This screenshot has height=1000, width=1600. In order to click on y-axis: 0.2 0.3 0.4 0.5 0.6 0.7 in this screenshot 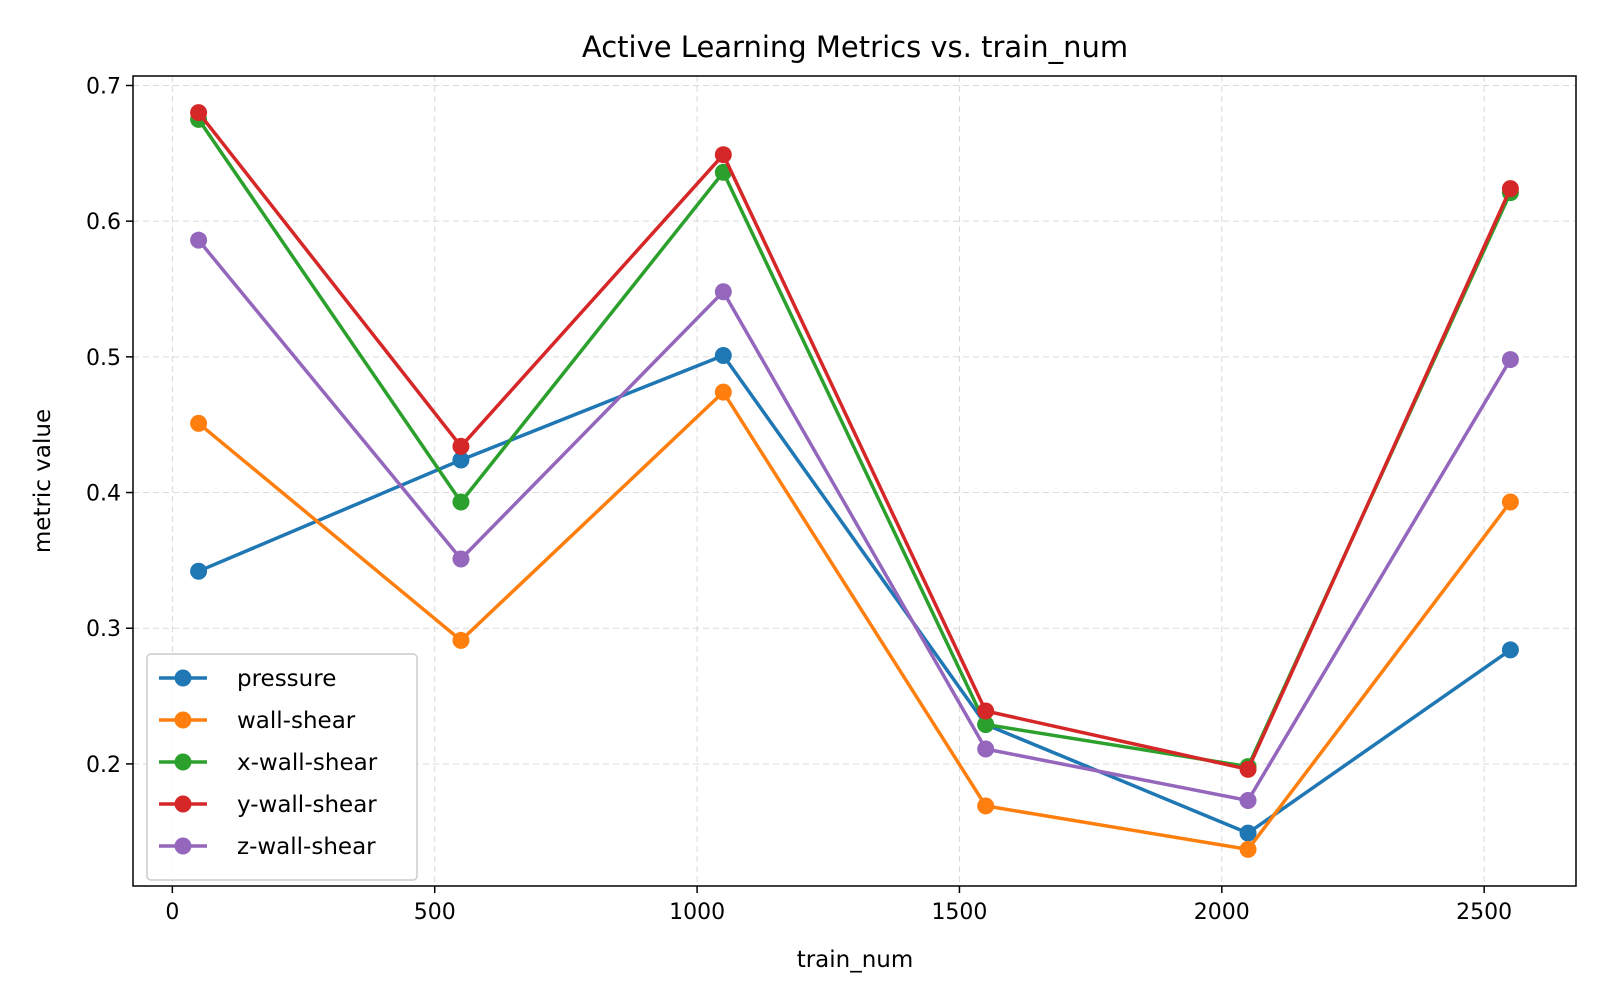, I will do `click(109, 426)`.